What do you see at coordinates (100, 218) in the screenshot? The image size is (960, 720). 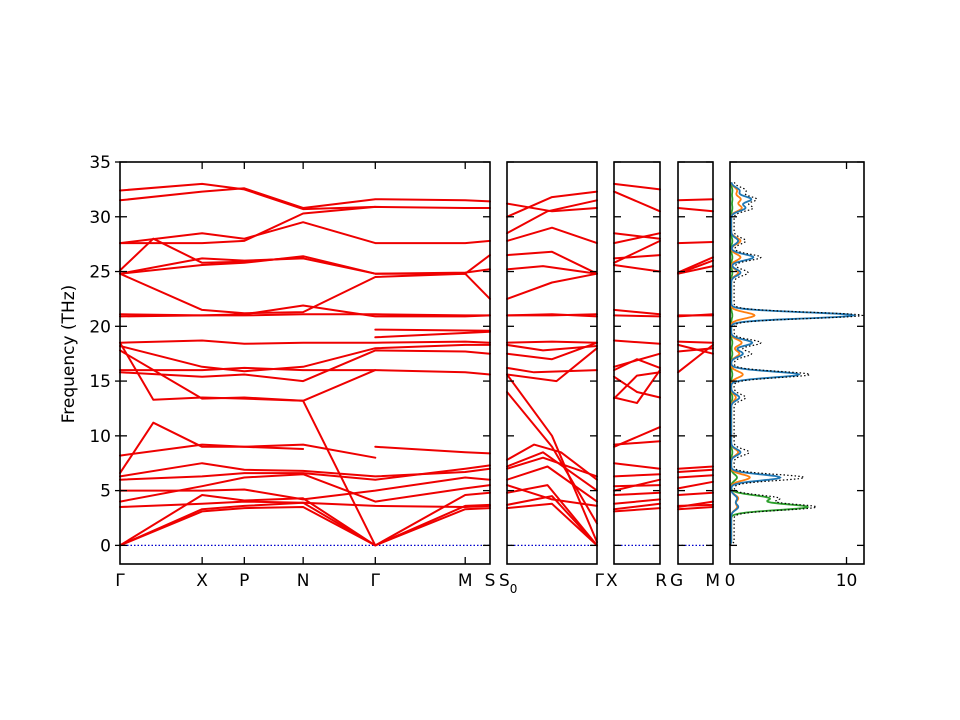 I see `y-tick-label: 30` at bounding box center [100, 218].